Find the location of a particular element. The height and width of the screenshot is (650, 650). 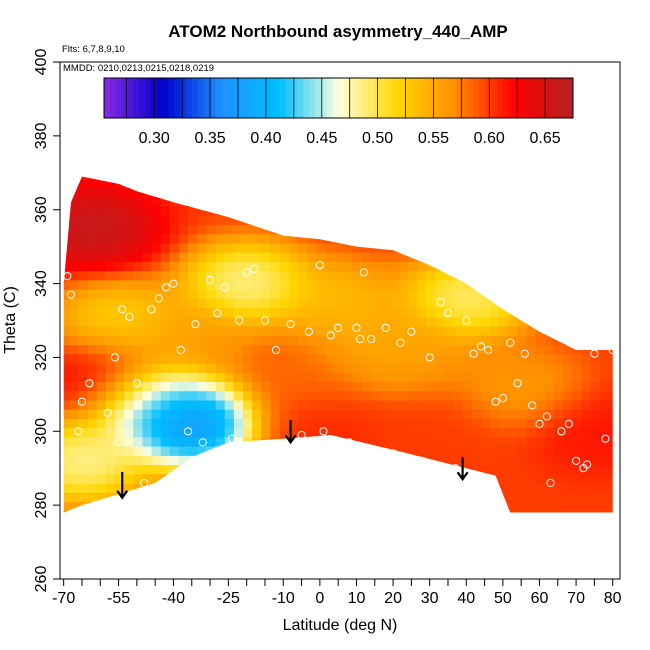

colorbar-tick-label: 0.30 is located at coordinates (154, 138).